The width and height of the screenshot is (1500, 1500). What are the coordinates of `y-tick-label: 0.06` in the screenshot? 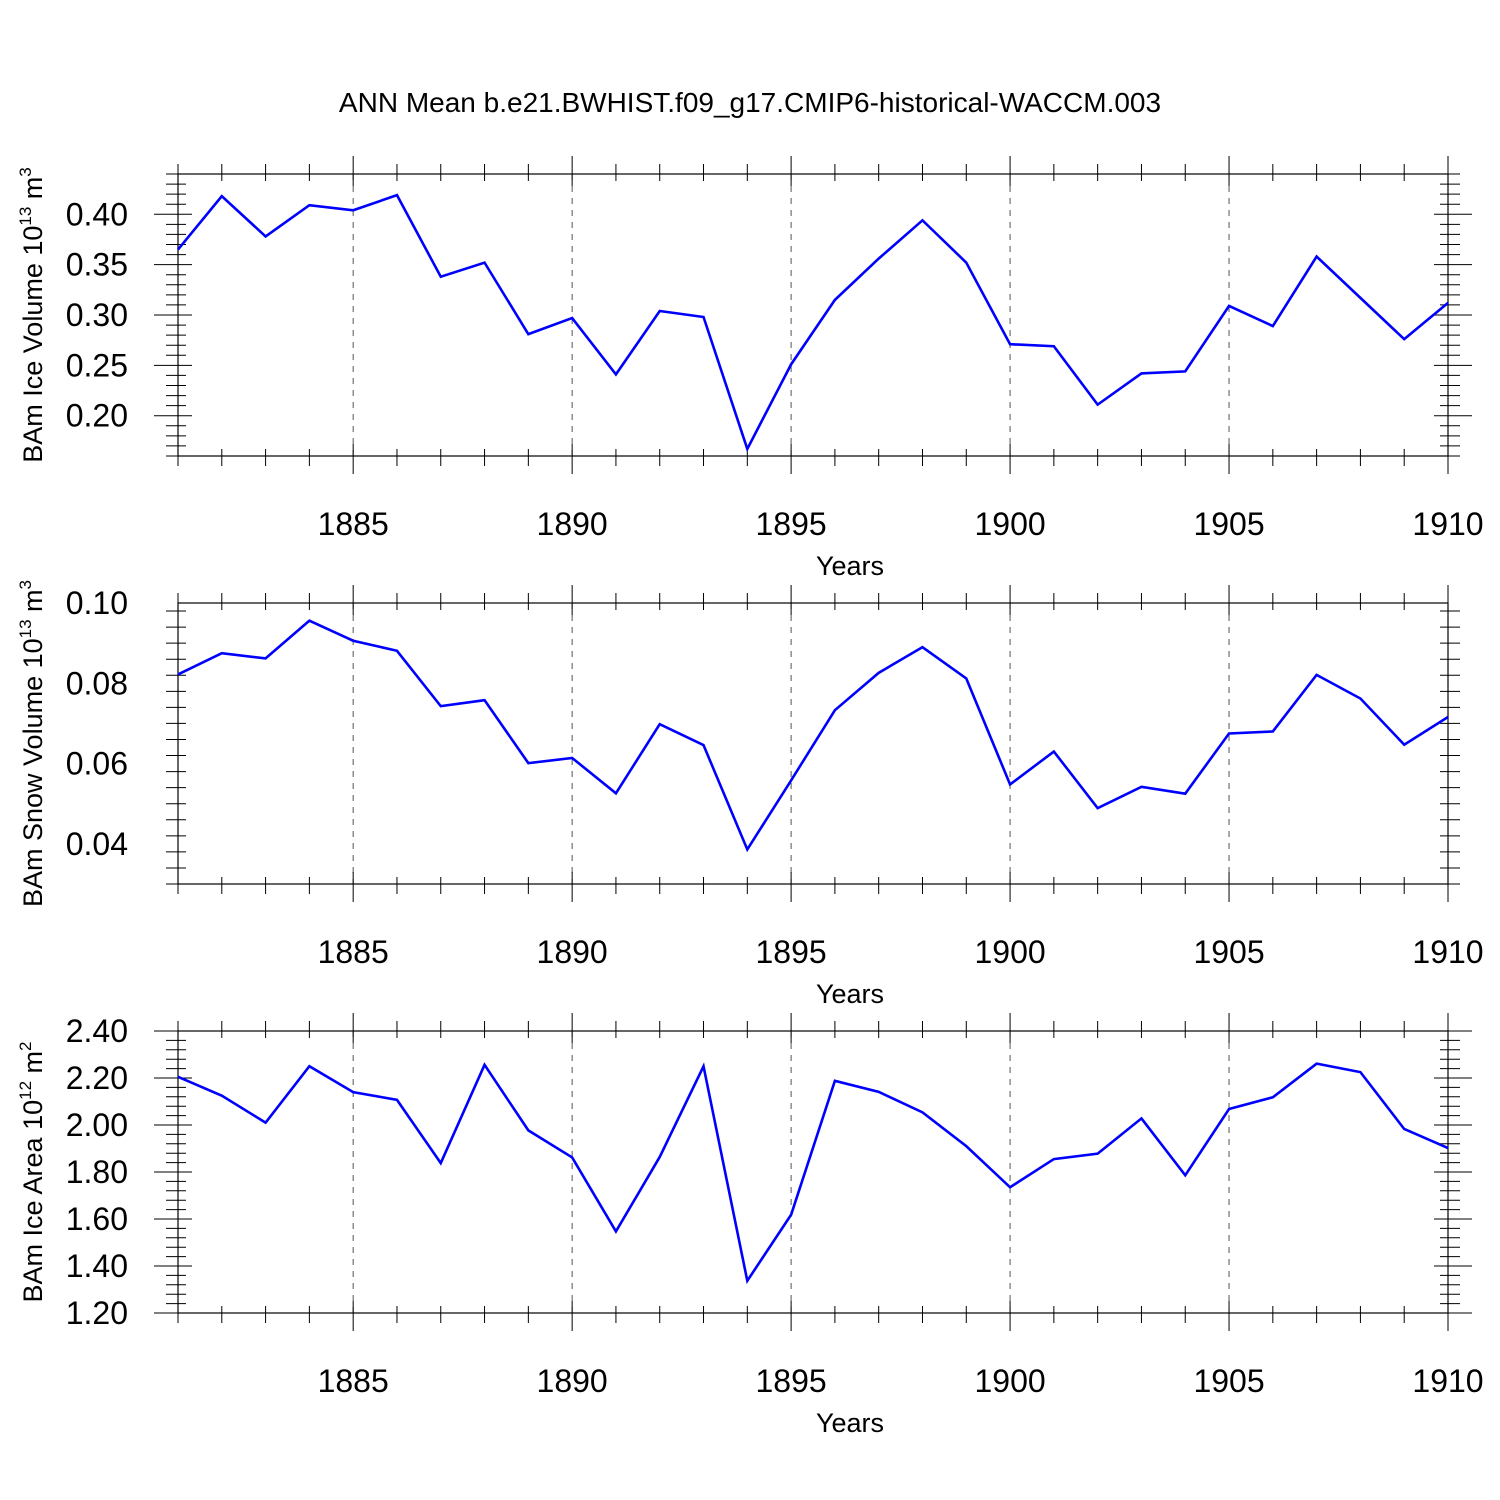 It's located at (97, 764).